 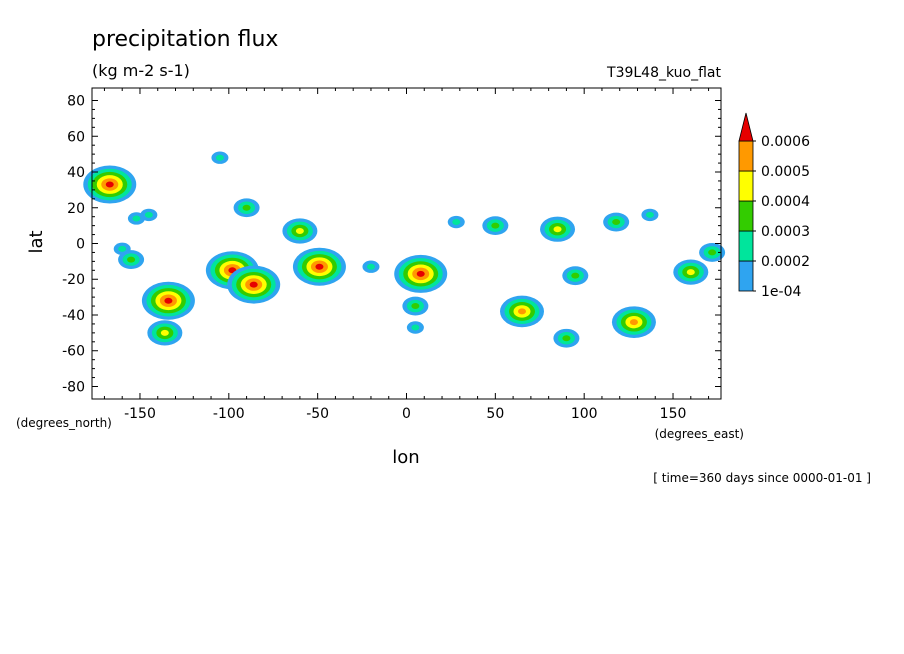 What do you see at coordinates (80, 245) in the screenshot?
I see `y-tick-label: 0` at bounding box center [80, 245].